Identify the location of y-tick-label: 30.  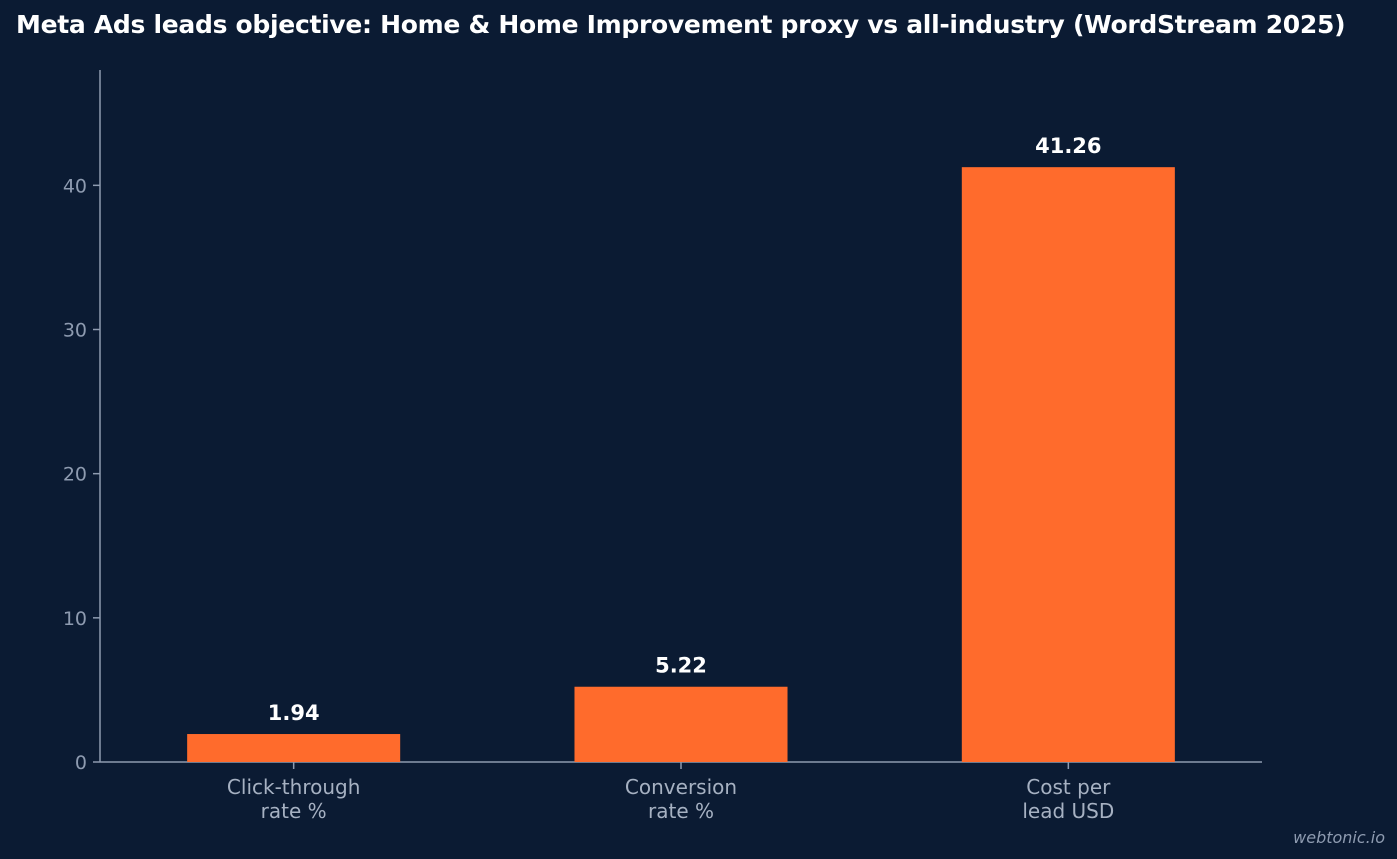
(75, 331).